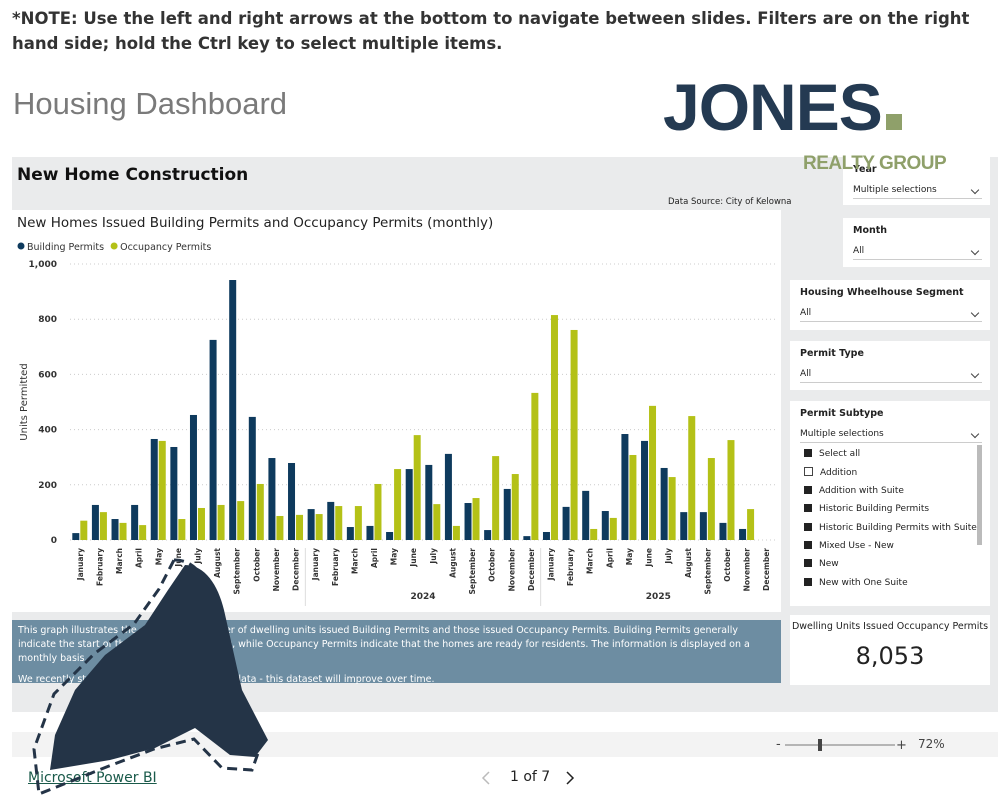 This screenshot has height=800, width=1000. Describe the element at coordinates (840, 745) in the screenshot. I see `zoom-slider: - +` at that location.